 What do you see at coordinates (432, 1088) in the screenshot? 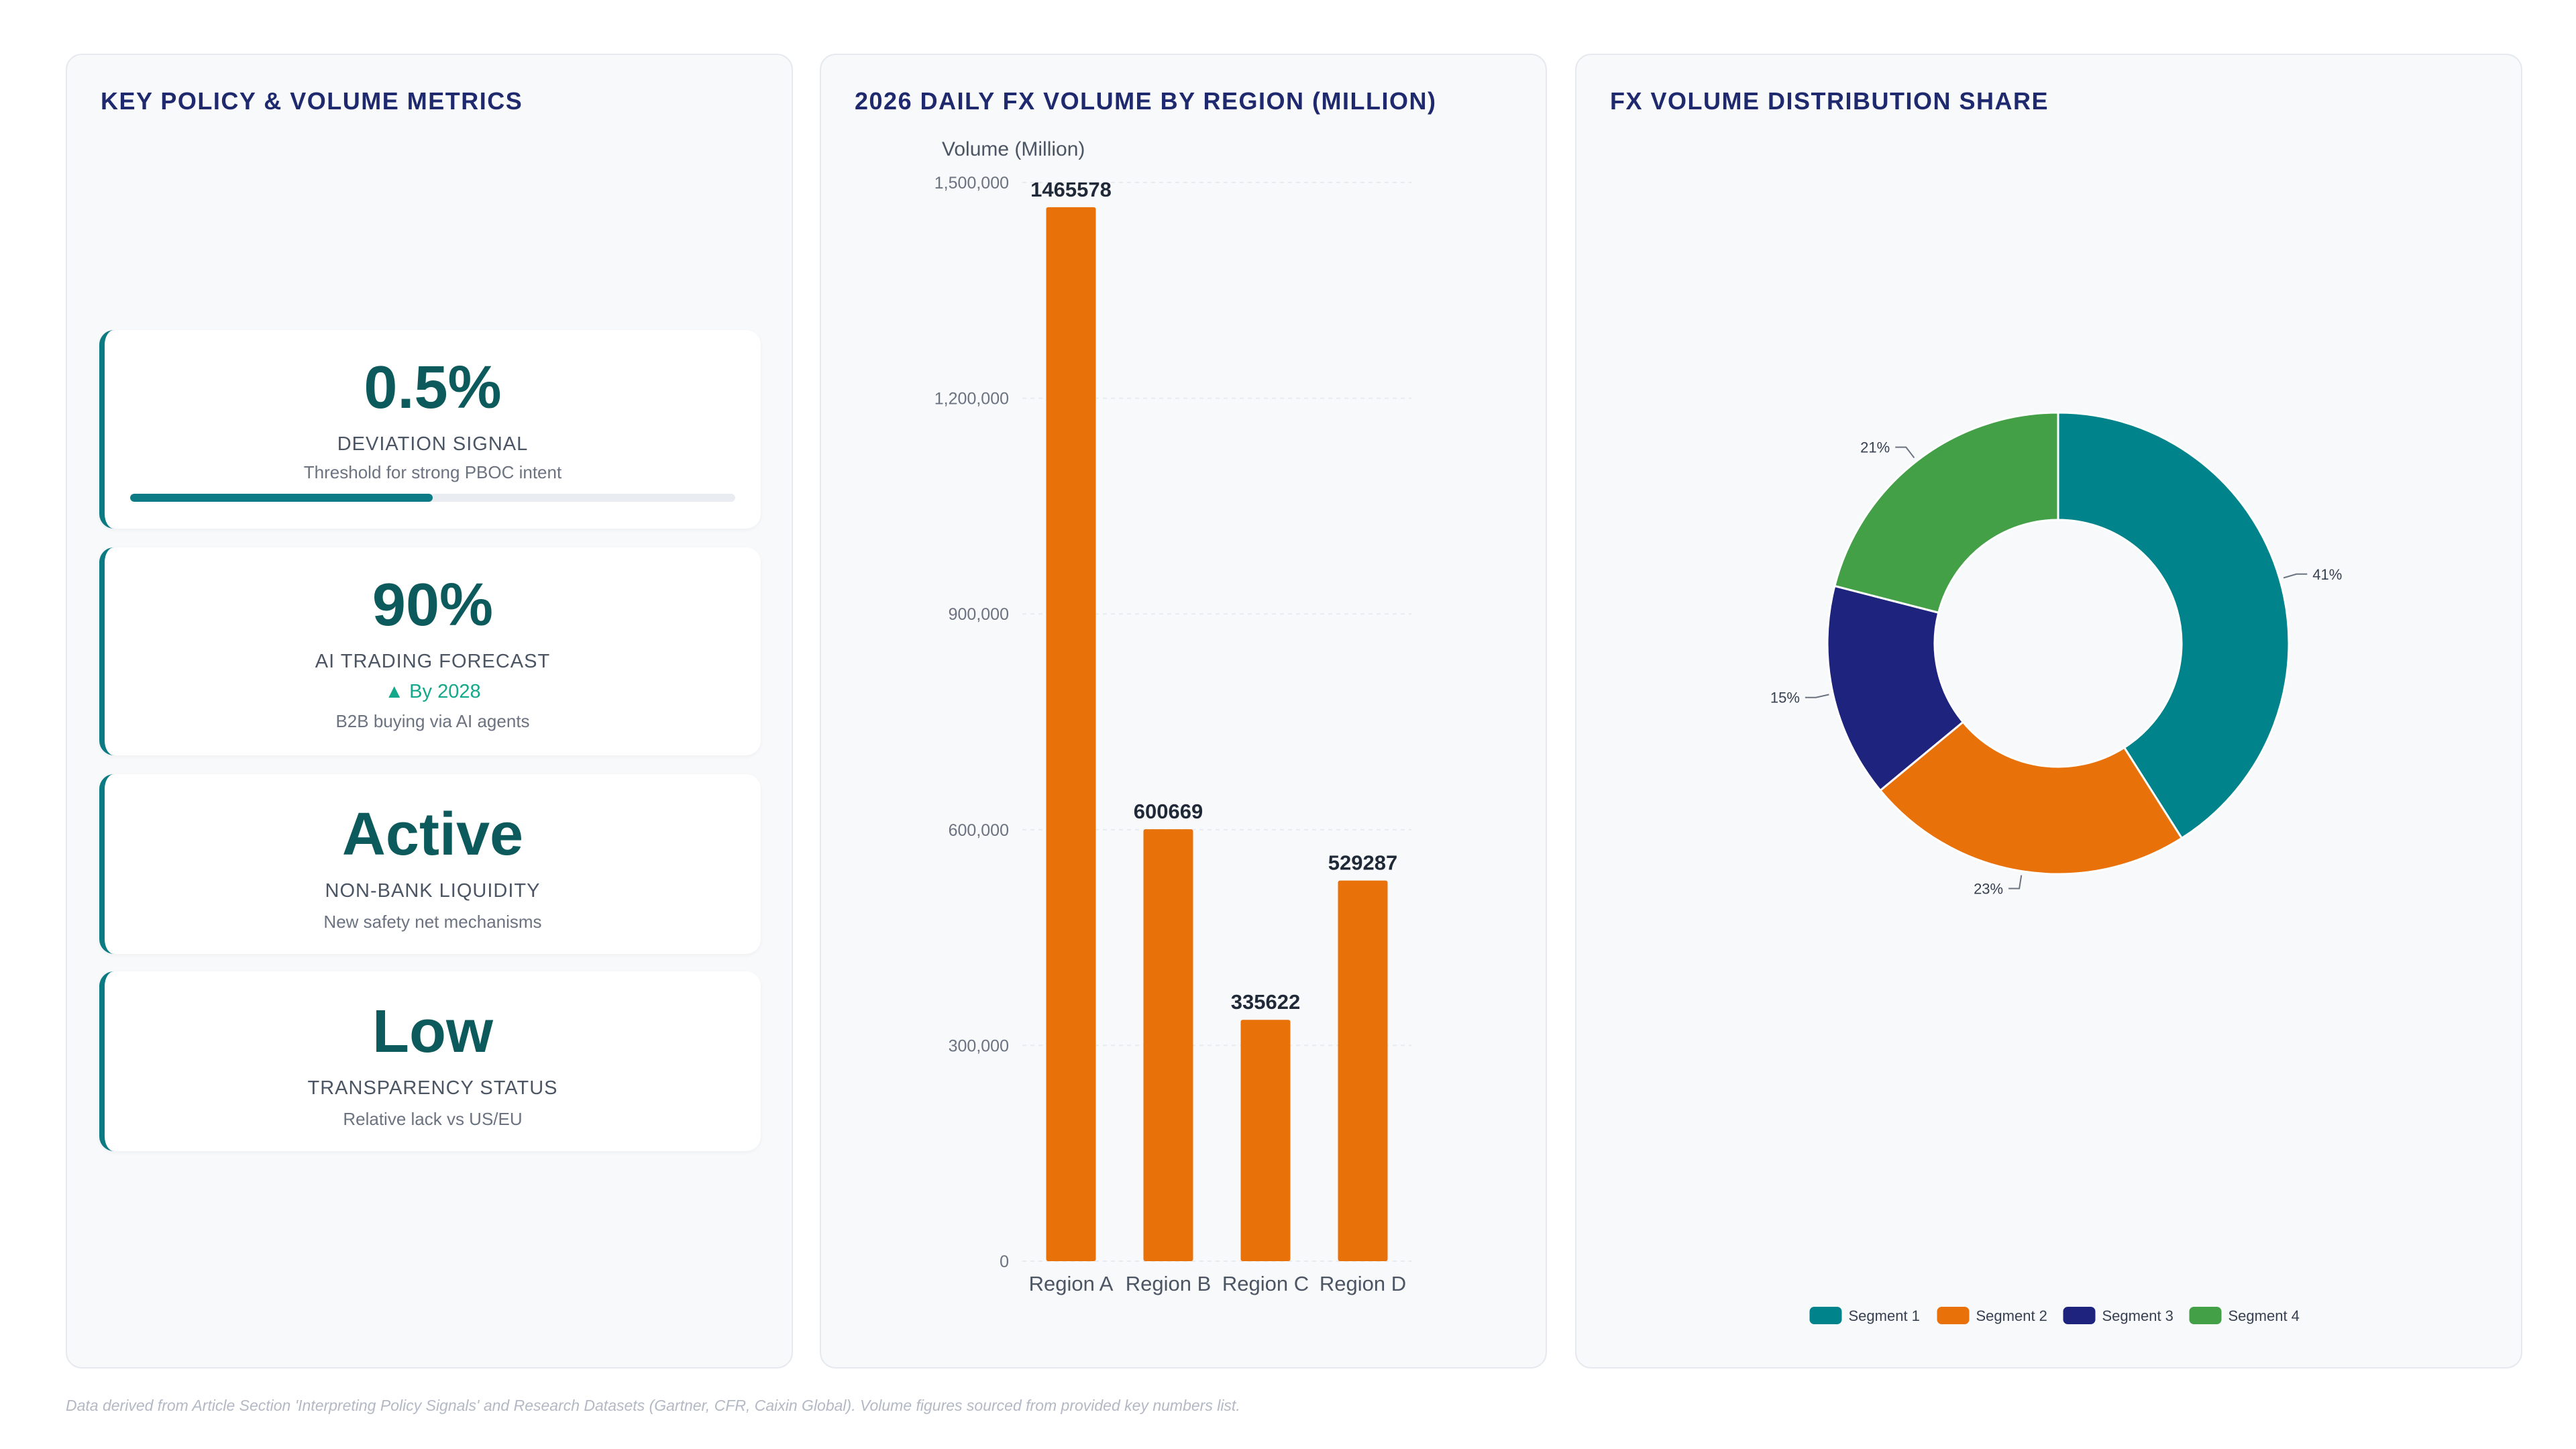
I see `kpi-label: TRANSPARENCY STATUS` at bounding box center [432, 1088].